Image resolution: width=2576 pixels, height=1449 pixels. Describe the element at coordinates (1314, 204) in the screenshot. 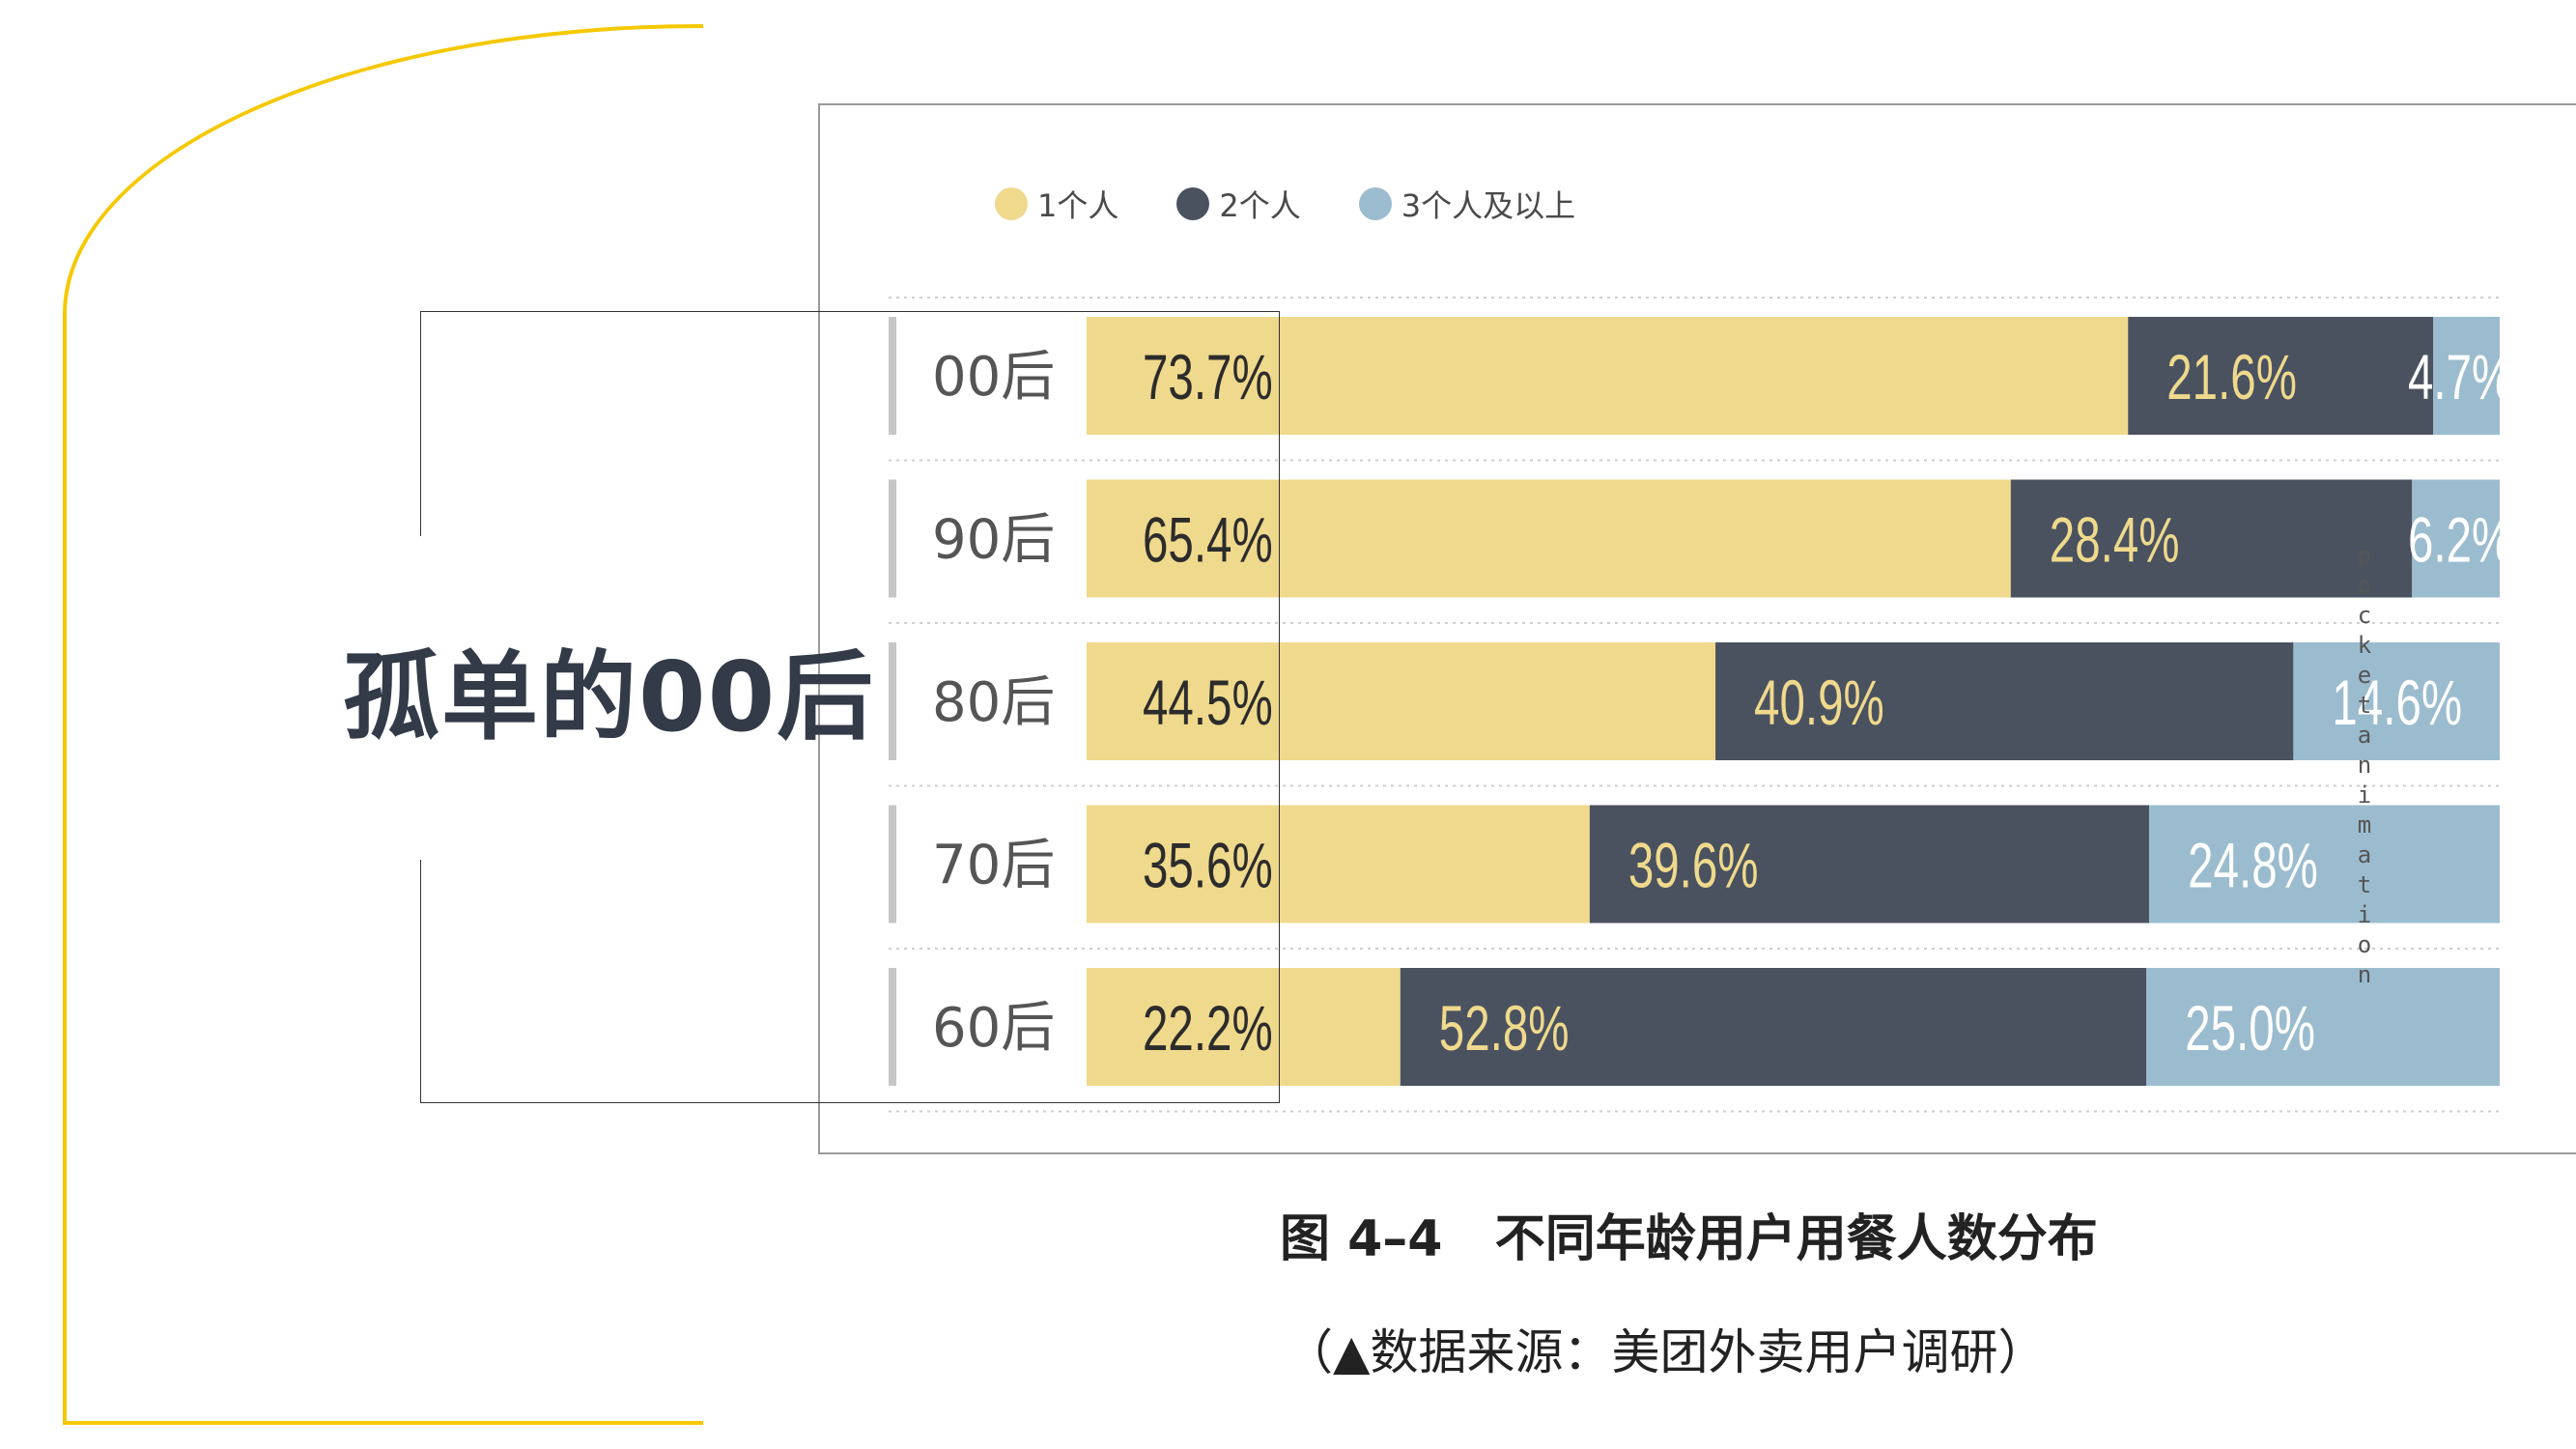

I see `chart-legend: 1个人 2个人 3个人及以上` at that location.